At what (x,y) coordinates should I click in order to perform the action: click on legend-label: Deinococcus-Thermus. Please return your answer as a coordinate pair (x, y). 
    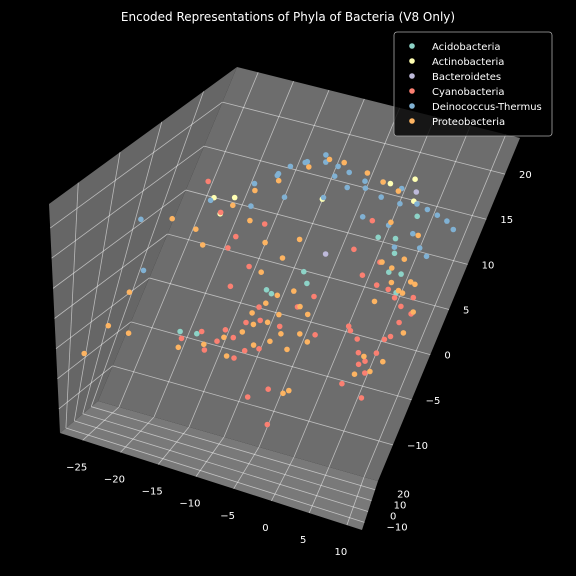
    Looking at the image, I should click on (487, 107).